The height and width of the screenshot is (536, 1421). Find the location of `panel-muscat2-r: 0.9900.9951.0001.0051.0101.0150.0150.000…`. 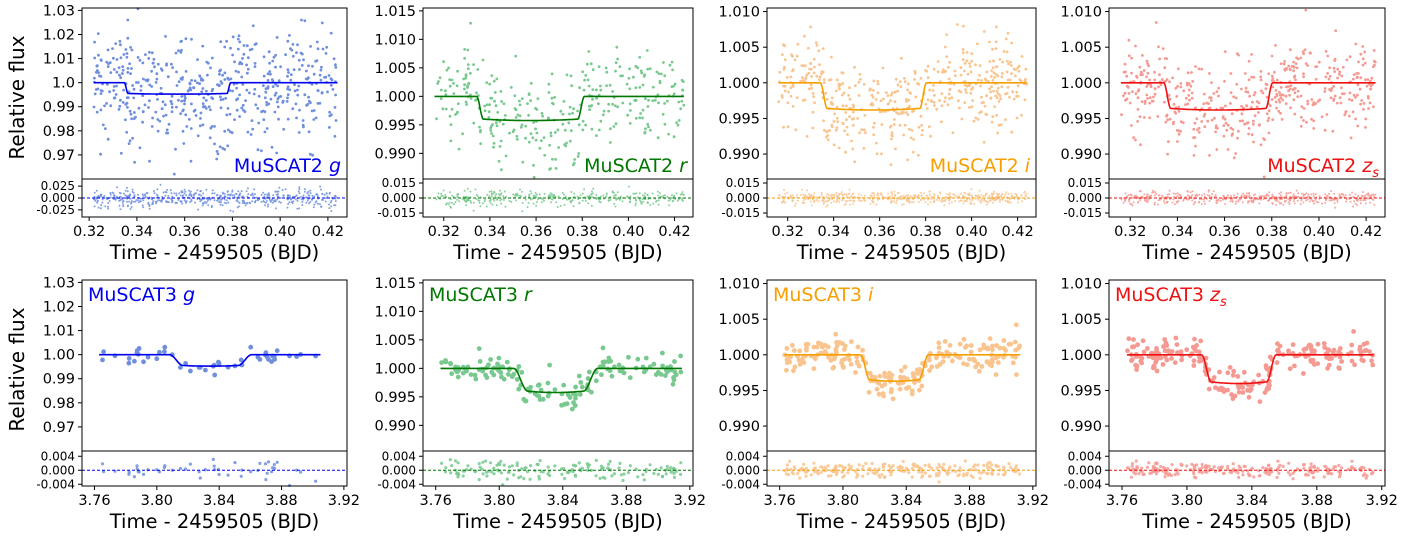

panel-muscat2-r: 0.9900.9951.0001.0051.0101.0150.0150.000… is located at coordinates (534, 134).